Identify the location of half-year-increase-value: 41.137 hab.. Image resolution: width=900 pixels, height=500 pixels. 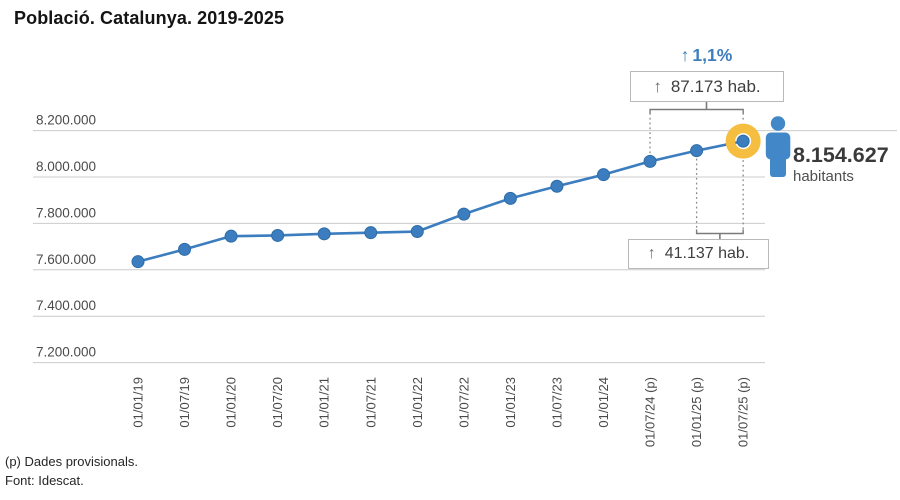
(707, 253).